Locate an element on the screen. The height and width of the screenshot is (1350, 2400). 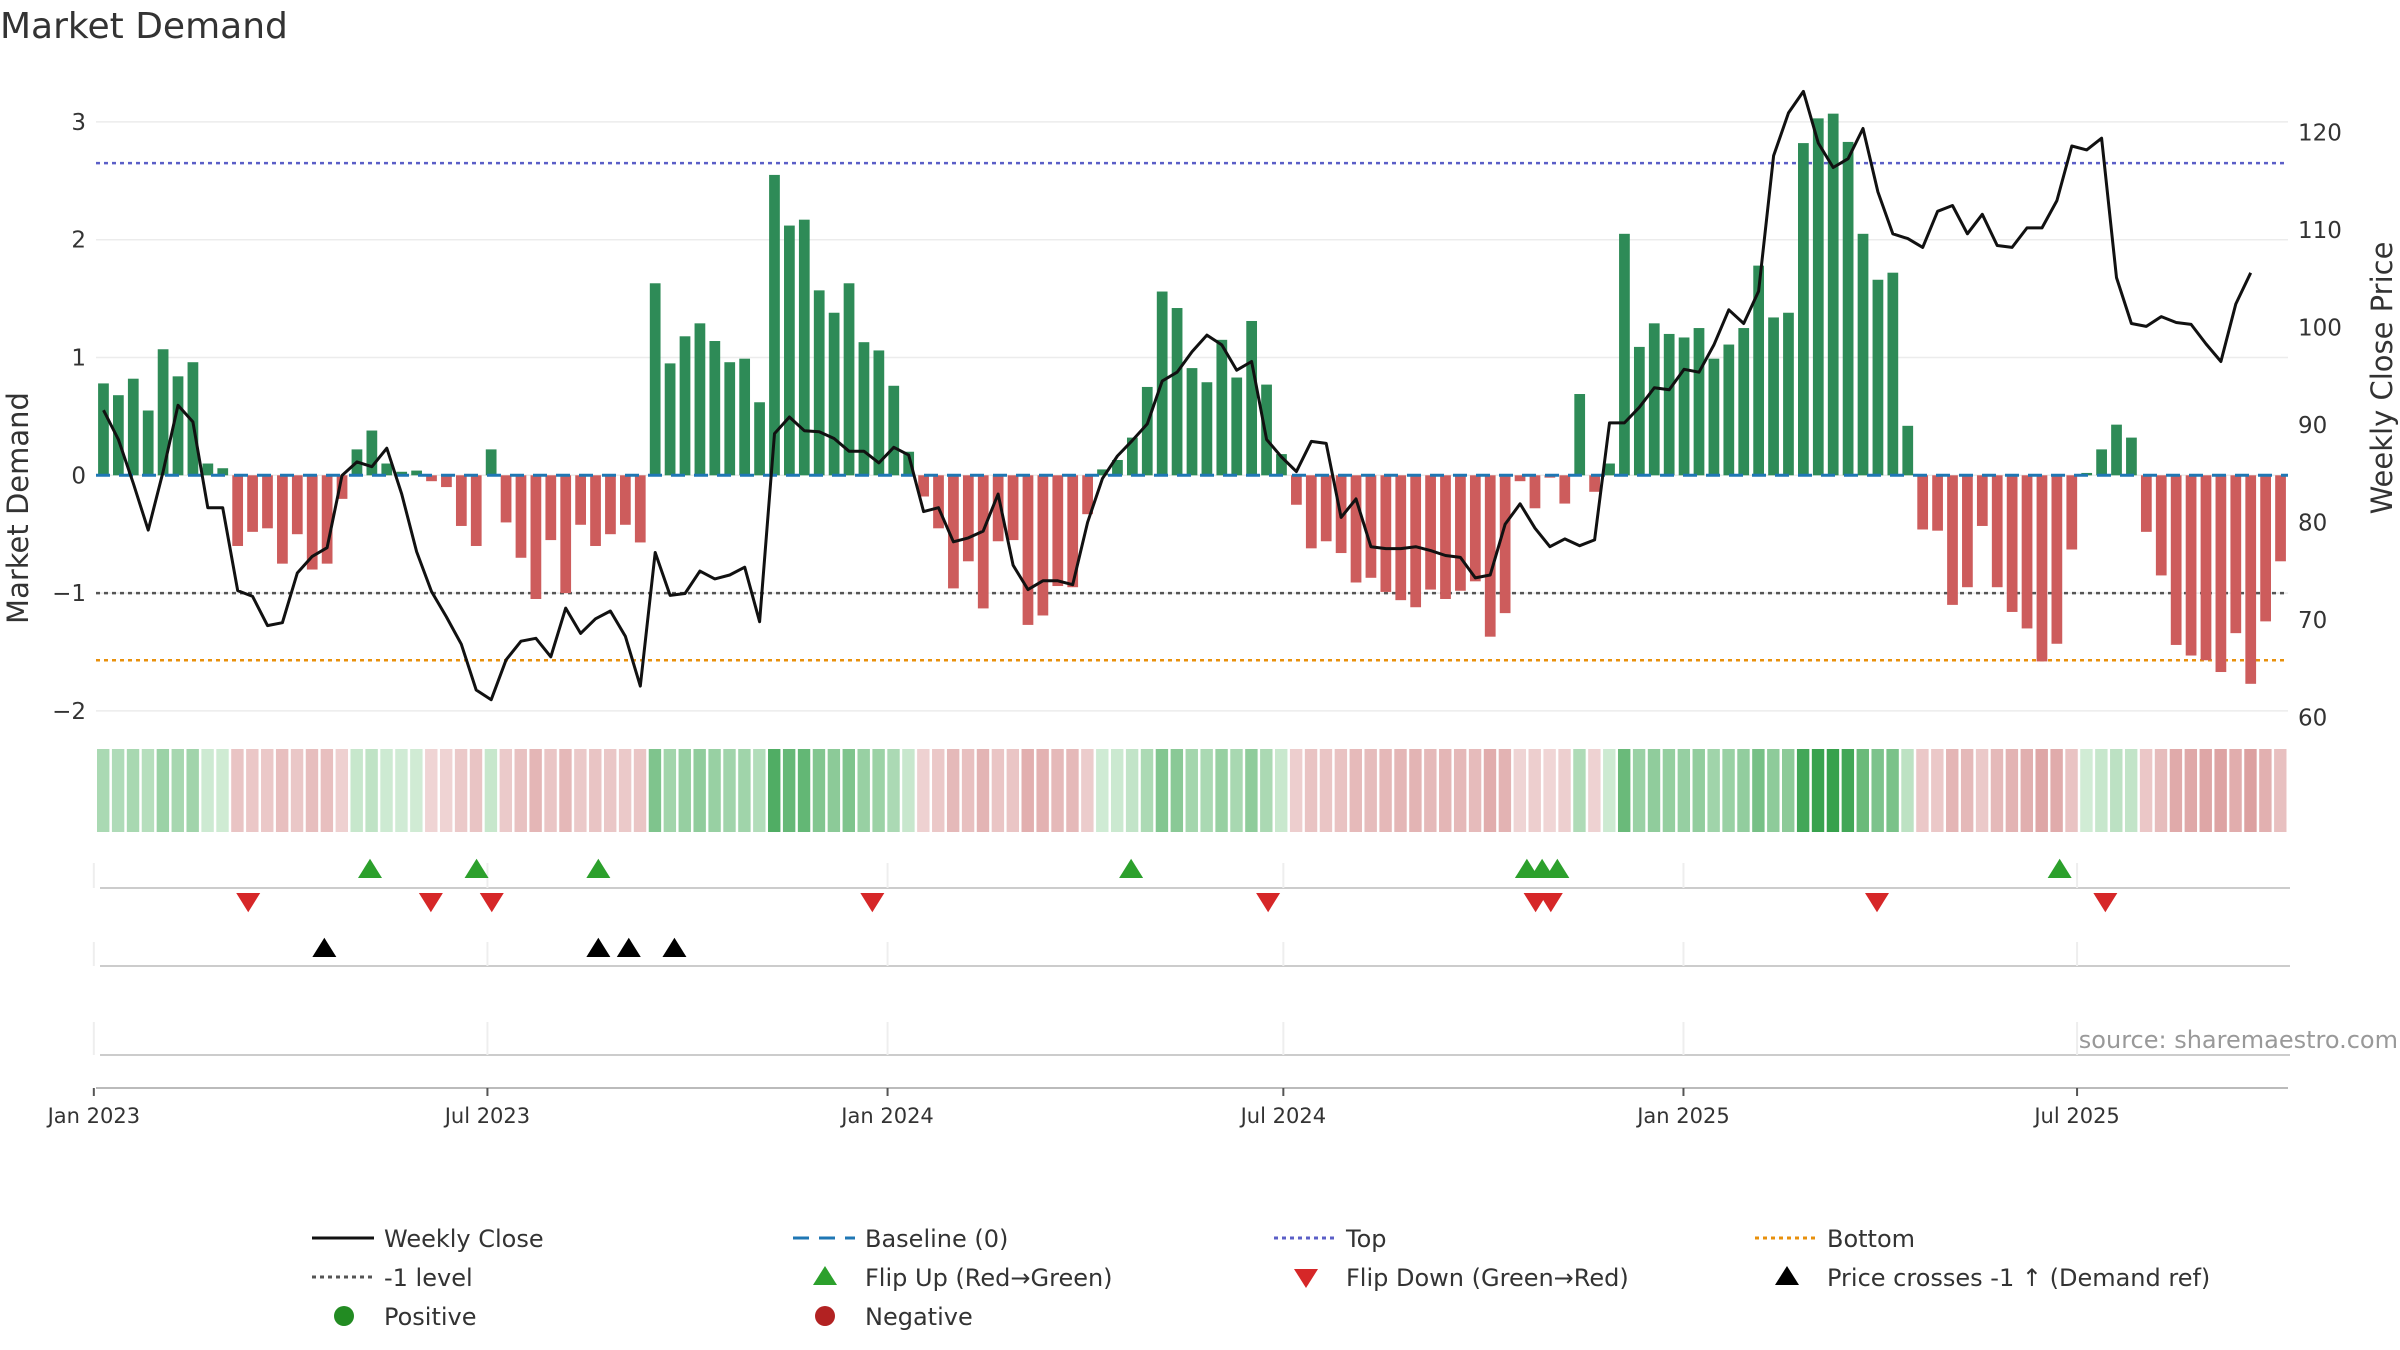
left-tick-label: −2 is located at coordinates (69, 712).